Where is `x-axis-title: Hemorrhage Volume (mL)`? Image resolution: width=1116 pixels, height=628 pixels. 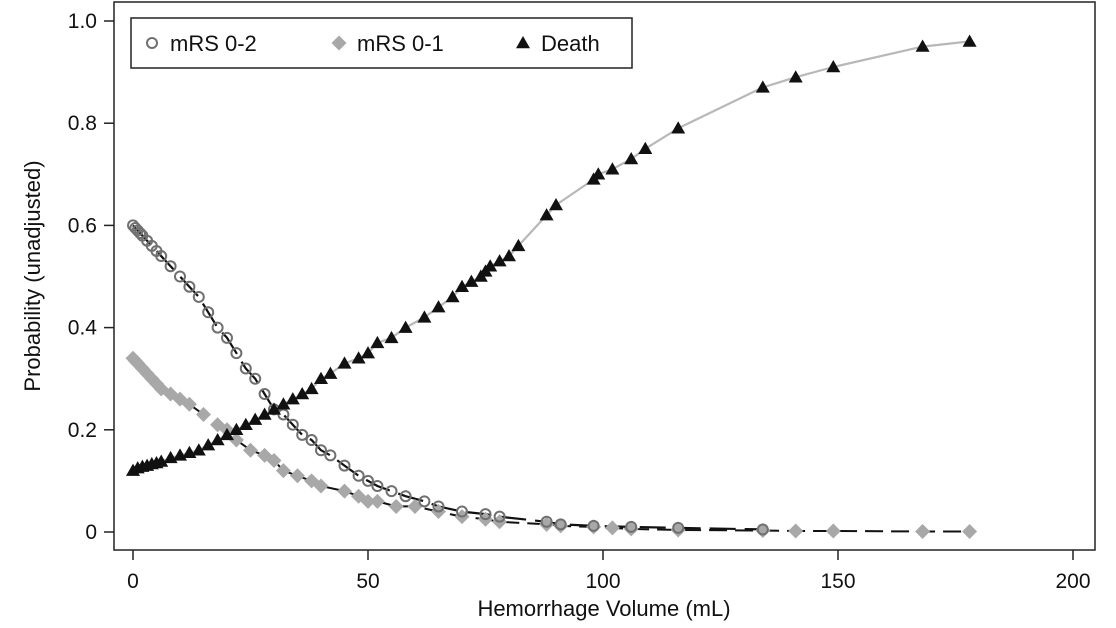 x-axis-title: Hemorrhage Volume (mL) is located at coordinates (603, 608).